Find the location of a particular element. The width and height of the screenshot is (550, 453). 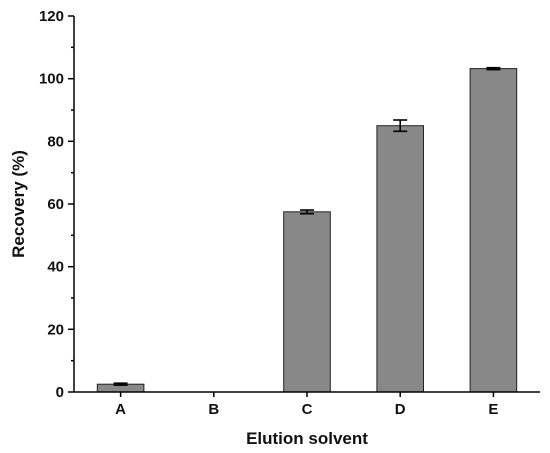

bar-E is located at coordinates (493, 230).